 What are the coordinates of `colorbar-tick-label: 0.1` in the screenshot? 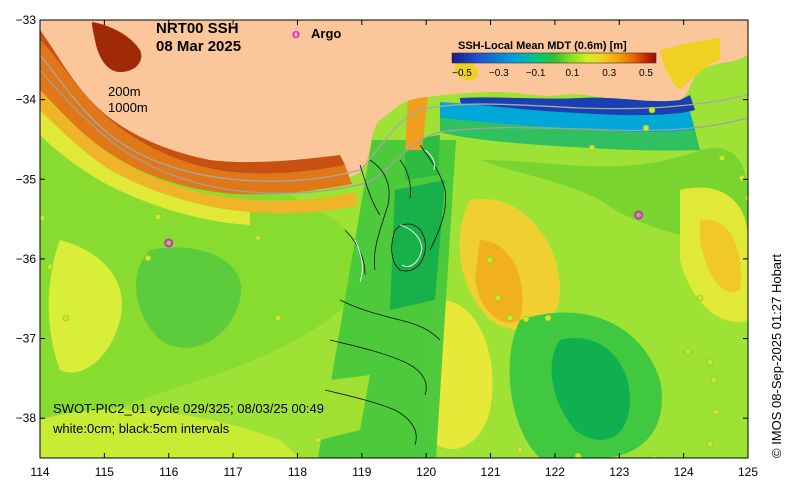 It's located at (572, 73).